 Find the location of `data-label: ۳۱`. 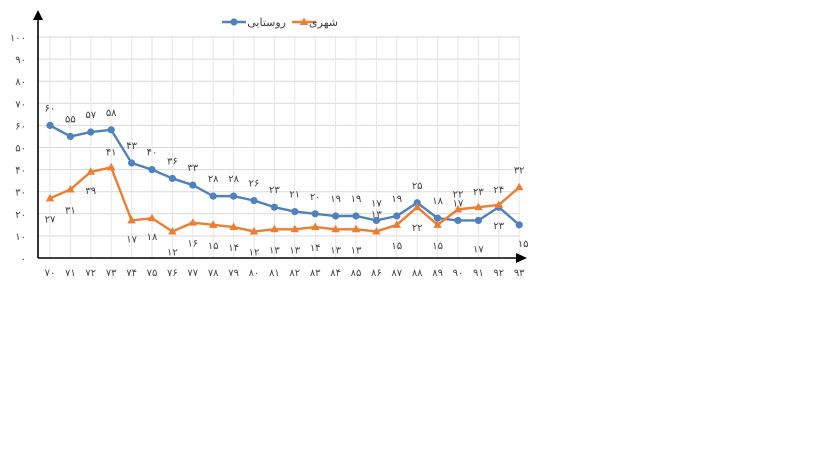

data-label: ۳۱ is located at coordinates (70, 210).